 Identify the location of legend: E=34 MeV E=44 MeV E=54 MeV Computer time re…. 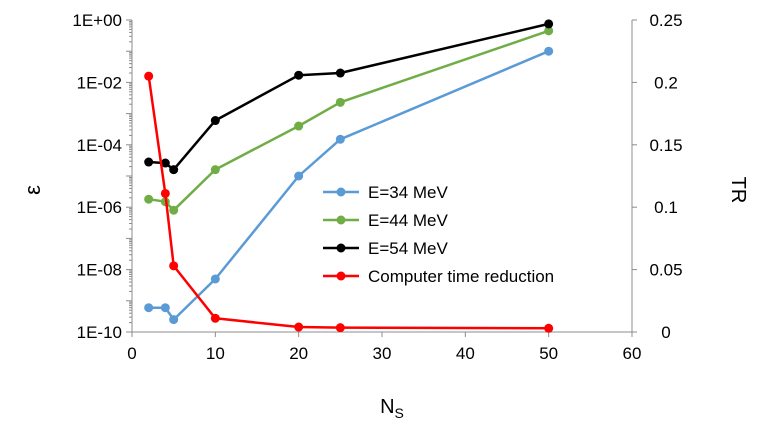
(438, 234).